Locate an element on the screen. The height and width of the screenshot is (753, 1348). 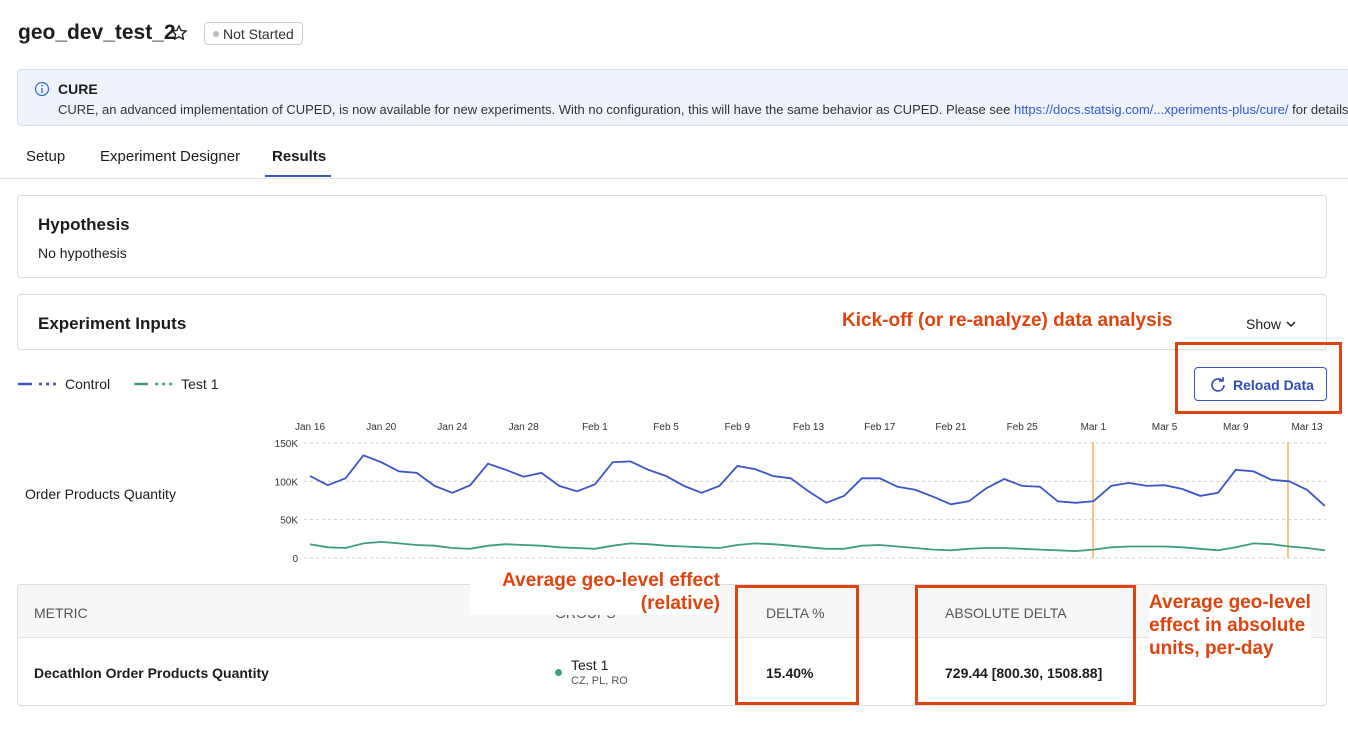
legend-label: Test 1 is located at coordinates (200, 384).